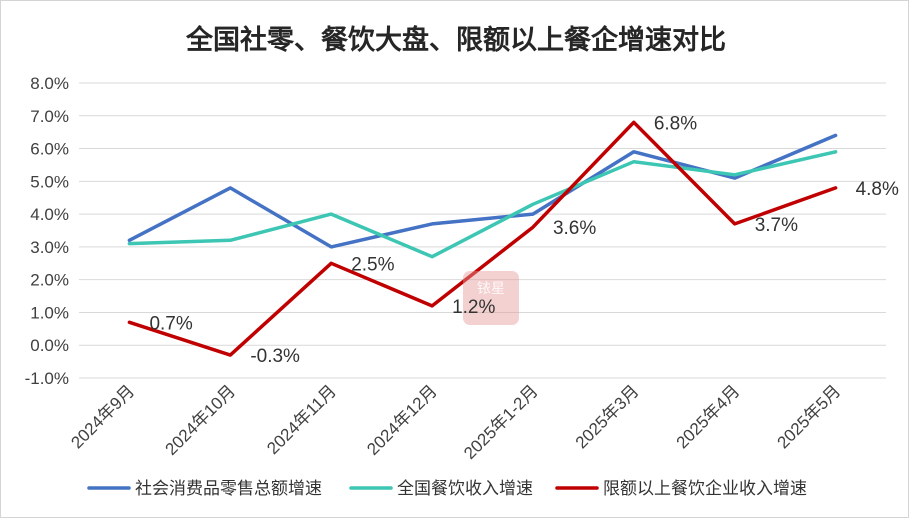  I want to click on legend-label: 社会消费品零售总额增速, so click(228, 489).